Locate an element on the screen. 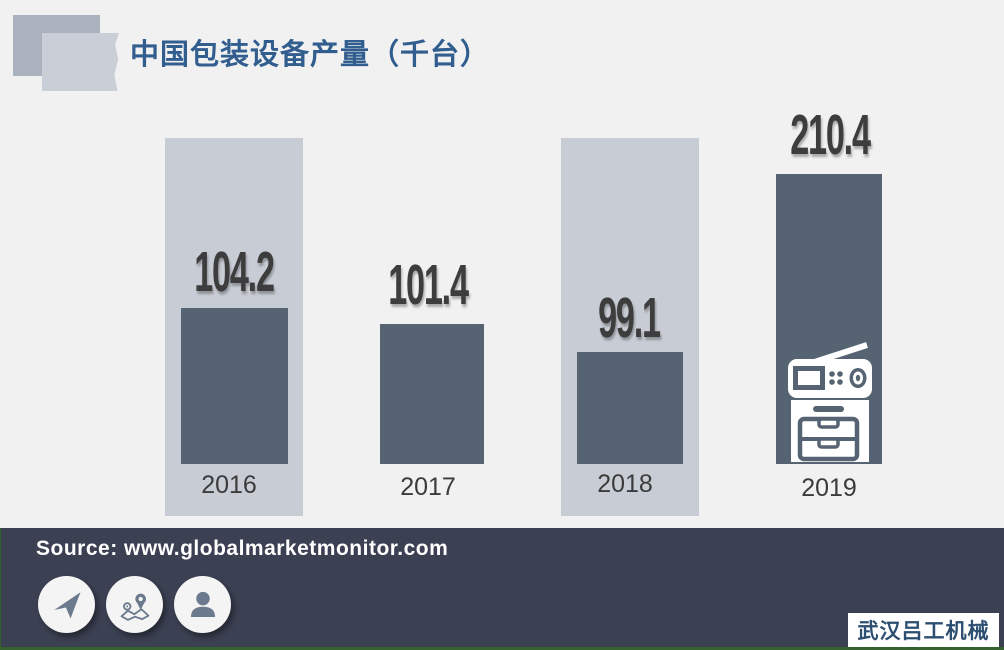 This screenshot has width=1004, height=650. axis-label-2016: 2016 is located at coordinates (229, 485).